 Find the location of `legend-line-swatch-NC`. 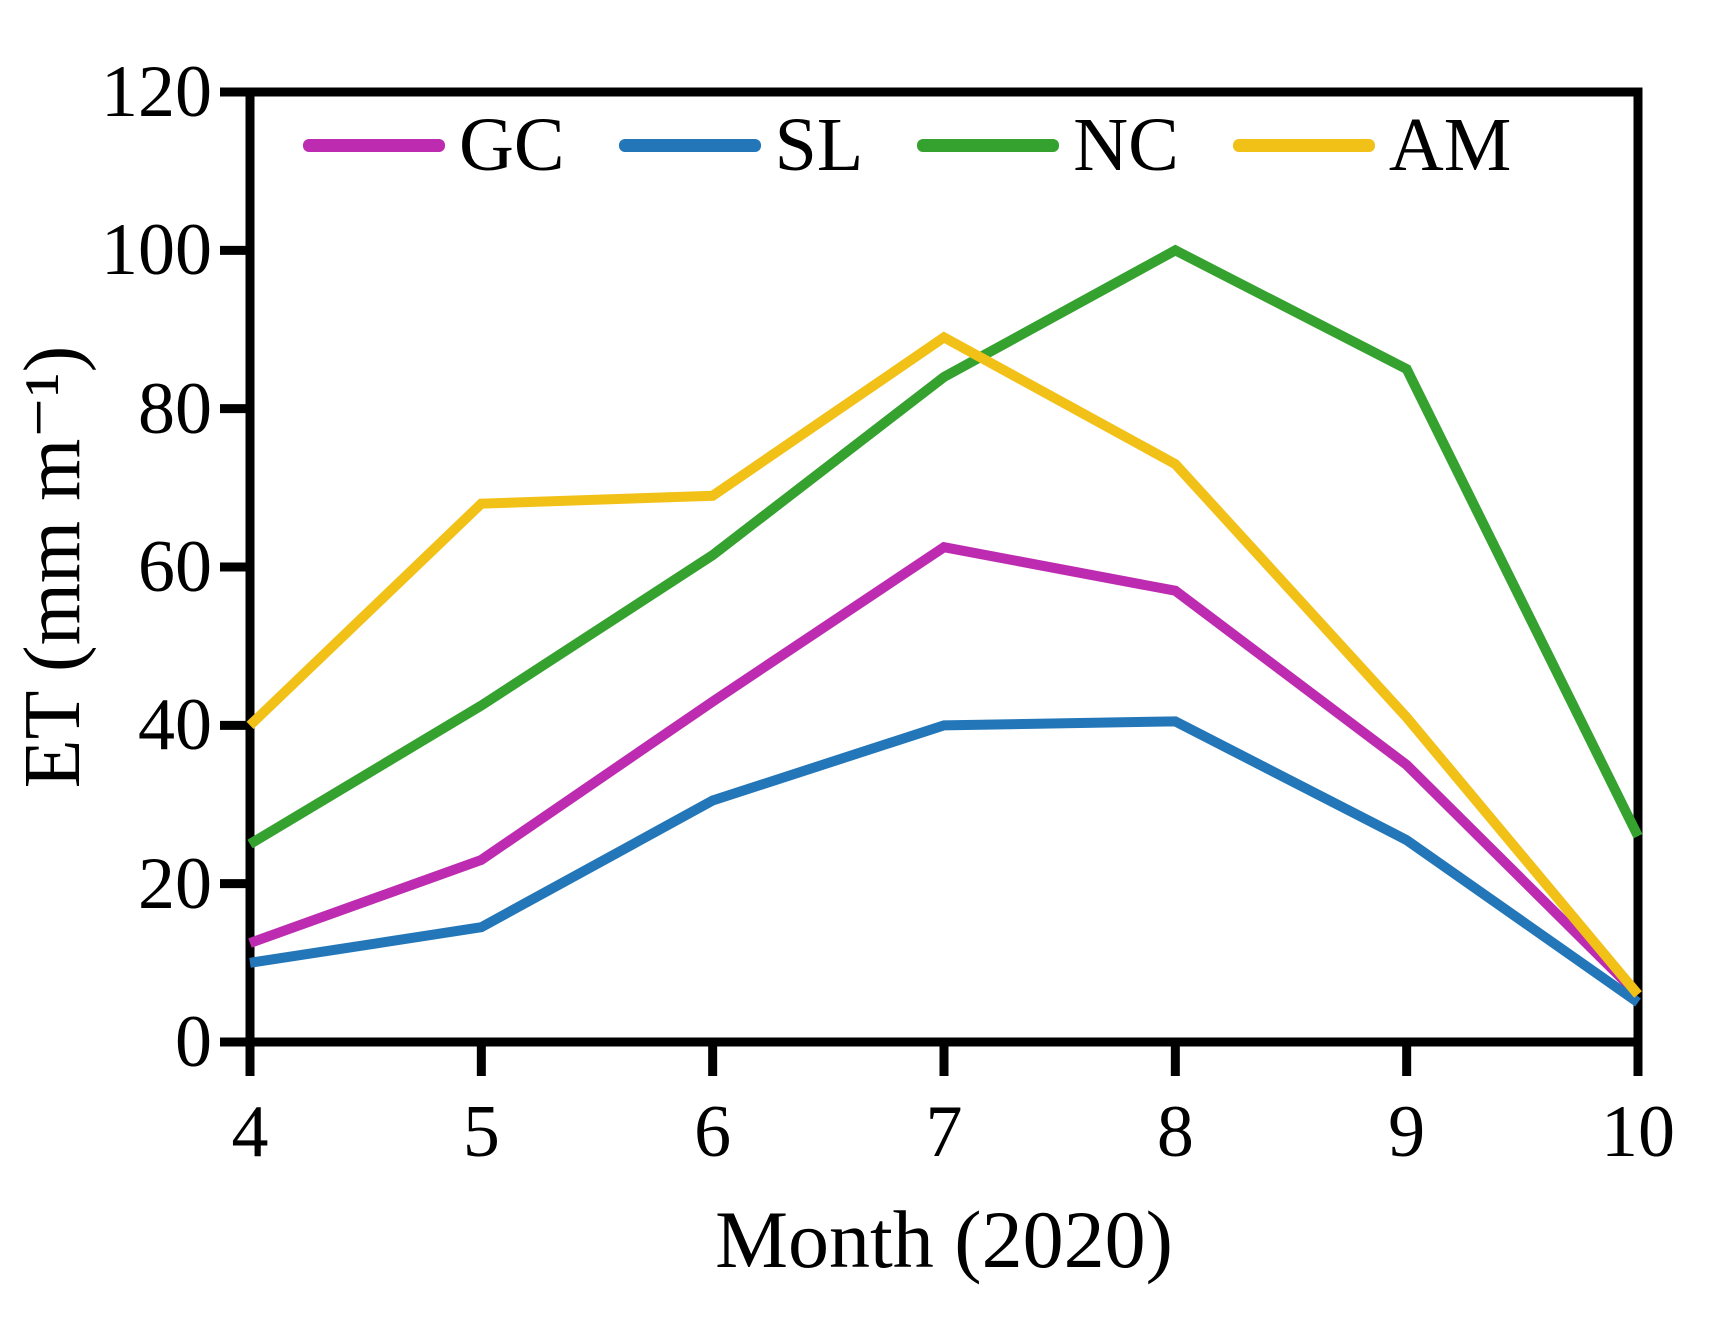

legend-line-swatch-NC is located at coordinates (988, 145).